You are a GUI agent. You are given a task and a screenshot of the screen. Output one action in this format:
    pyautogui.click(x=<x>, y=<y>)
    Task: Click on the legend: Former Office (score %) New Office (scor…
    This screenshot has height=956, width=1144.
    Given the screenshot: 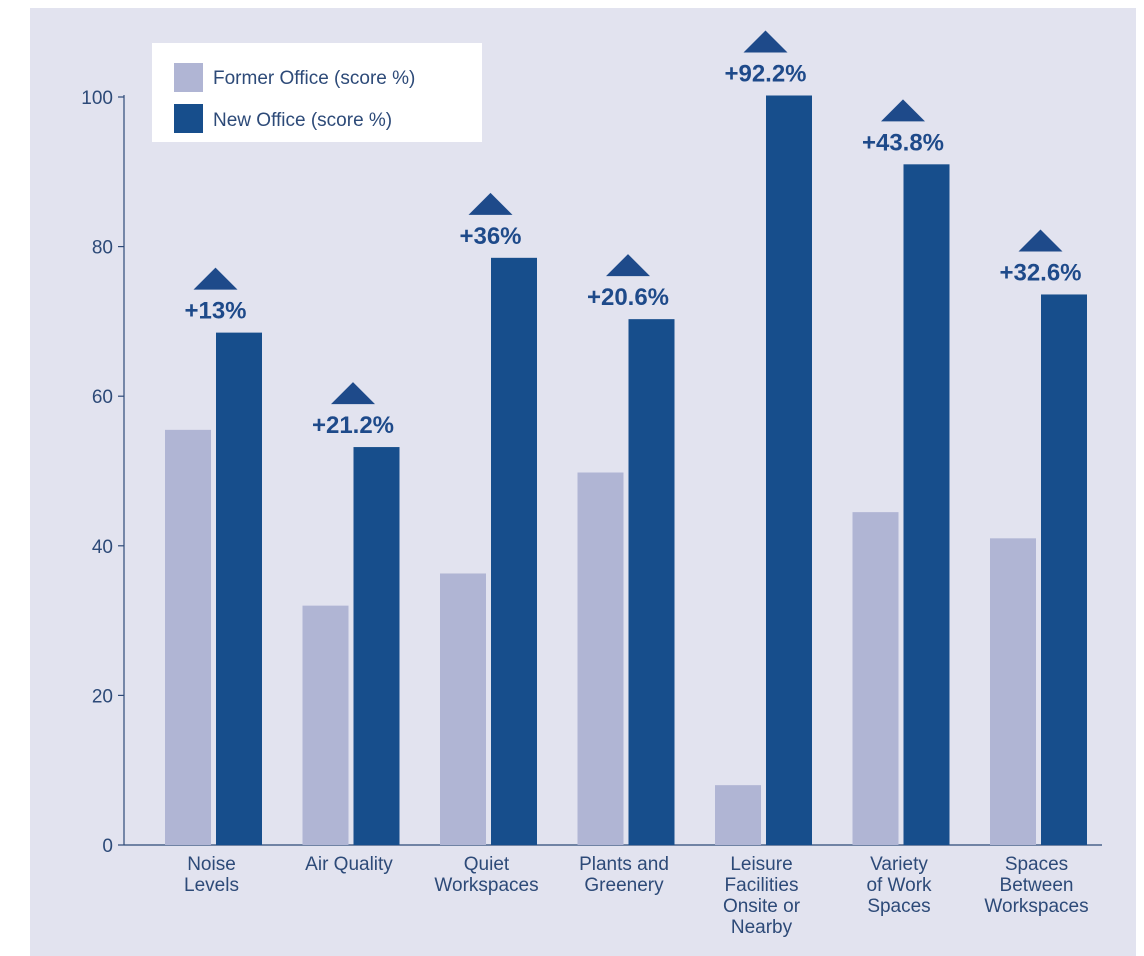 What is the action you would take?
    pyautogui.click(x=317, y=92)
    